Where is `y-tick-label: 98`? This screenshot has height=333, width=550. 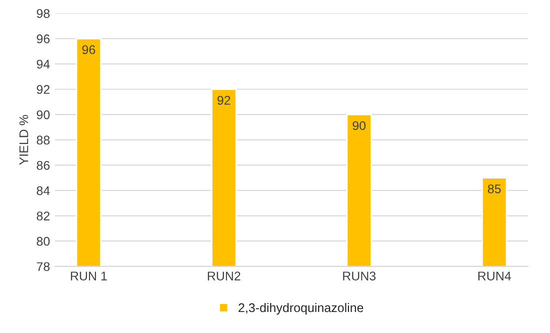
y-tick-label: 98 is located at coordinates (43, 13).